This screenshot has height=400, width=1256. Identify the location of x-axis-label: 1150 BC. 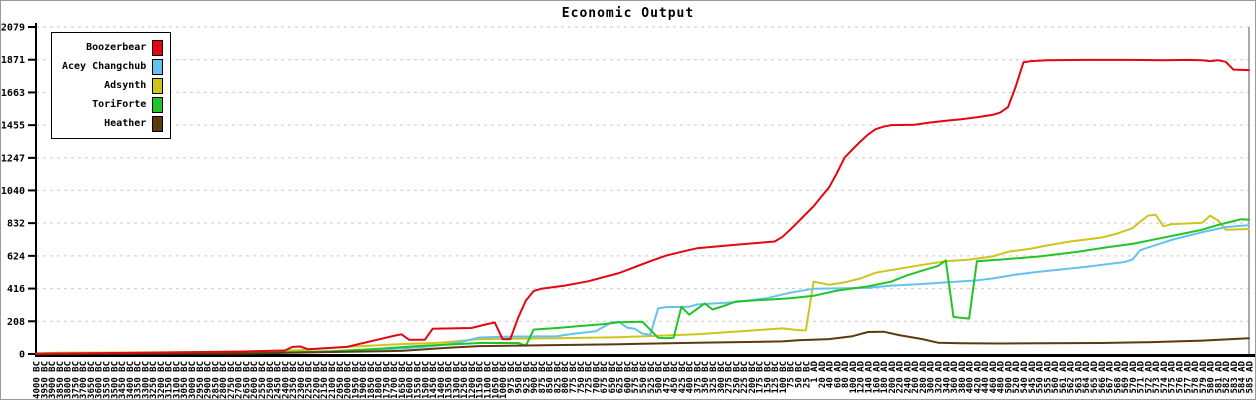
(481, 380).